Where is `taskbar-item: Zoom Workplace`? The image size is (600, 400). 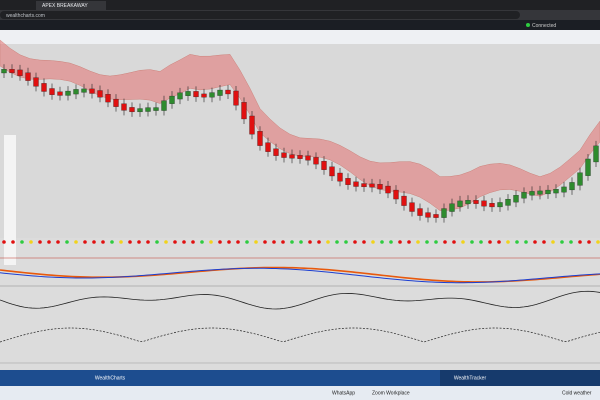
taskbar-item: Zoom Workplace is located at coordinates (391, 393).